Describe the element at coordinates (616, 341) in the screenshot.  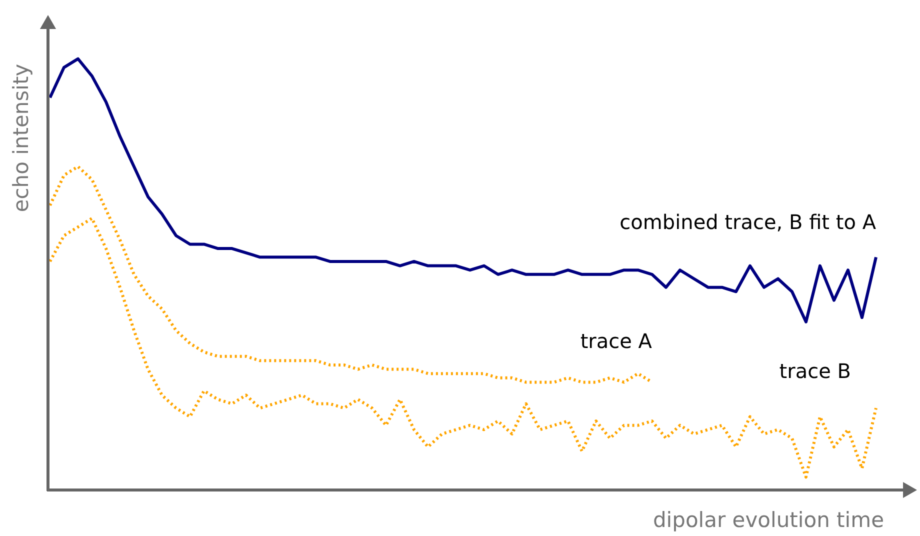
I see `series-label: trace A` at that location.